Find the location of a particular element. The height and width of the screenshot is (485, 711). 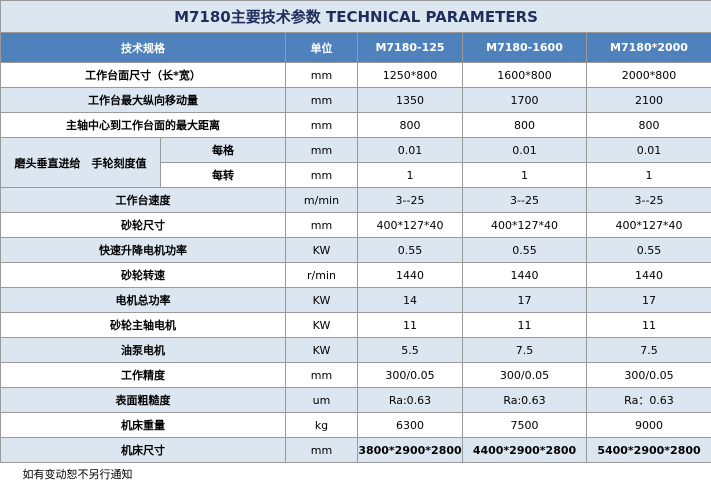

row-label: 砂轮尺寸 is located at coordinates (143, 225).